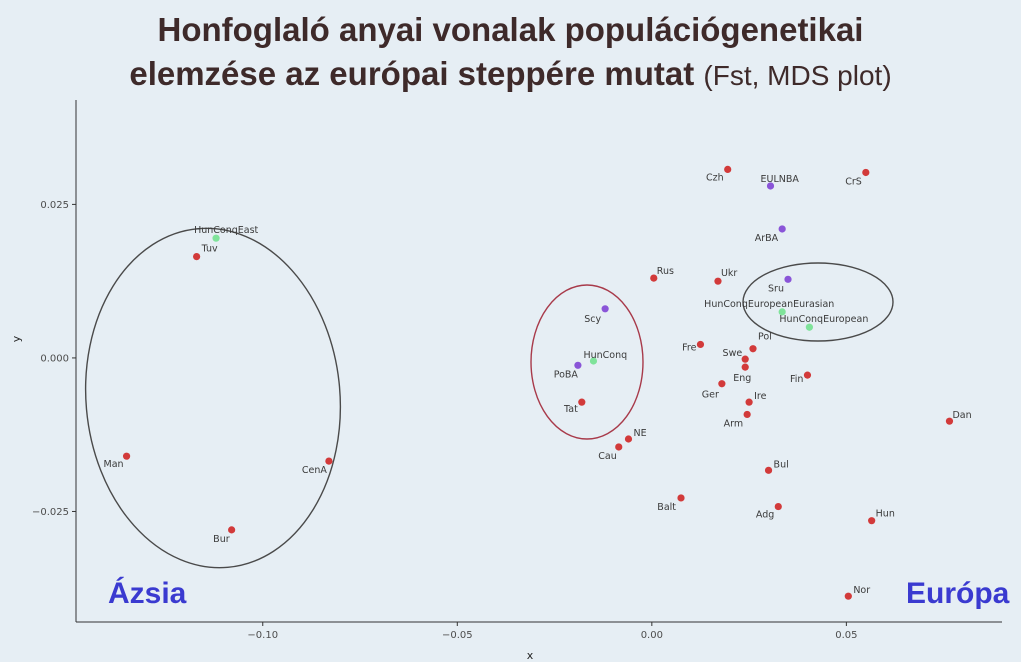 The image size is (1021, 662). What do you see at coordinates (958, 593) in the screenshot?
I see `region-label-europe: Európa` at bounding box center [958, 593].